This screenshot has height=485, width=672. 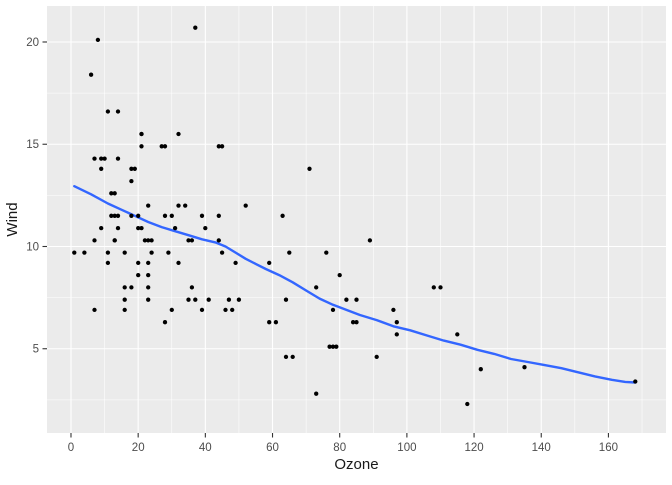 I want to click on x-axis-title: Ozone, so click(x=356, y=464).